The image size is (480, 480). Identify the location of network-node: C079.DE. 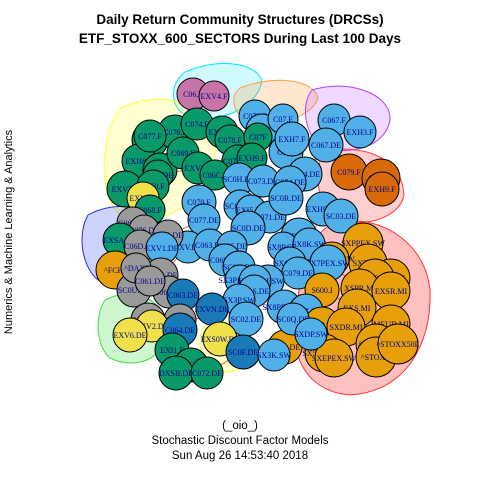
(298, 273).